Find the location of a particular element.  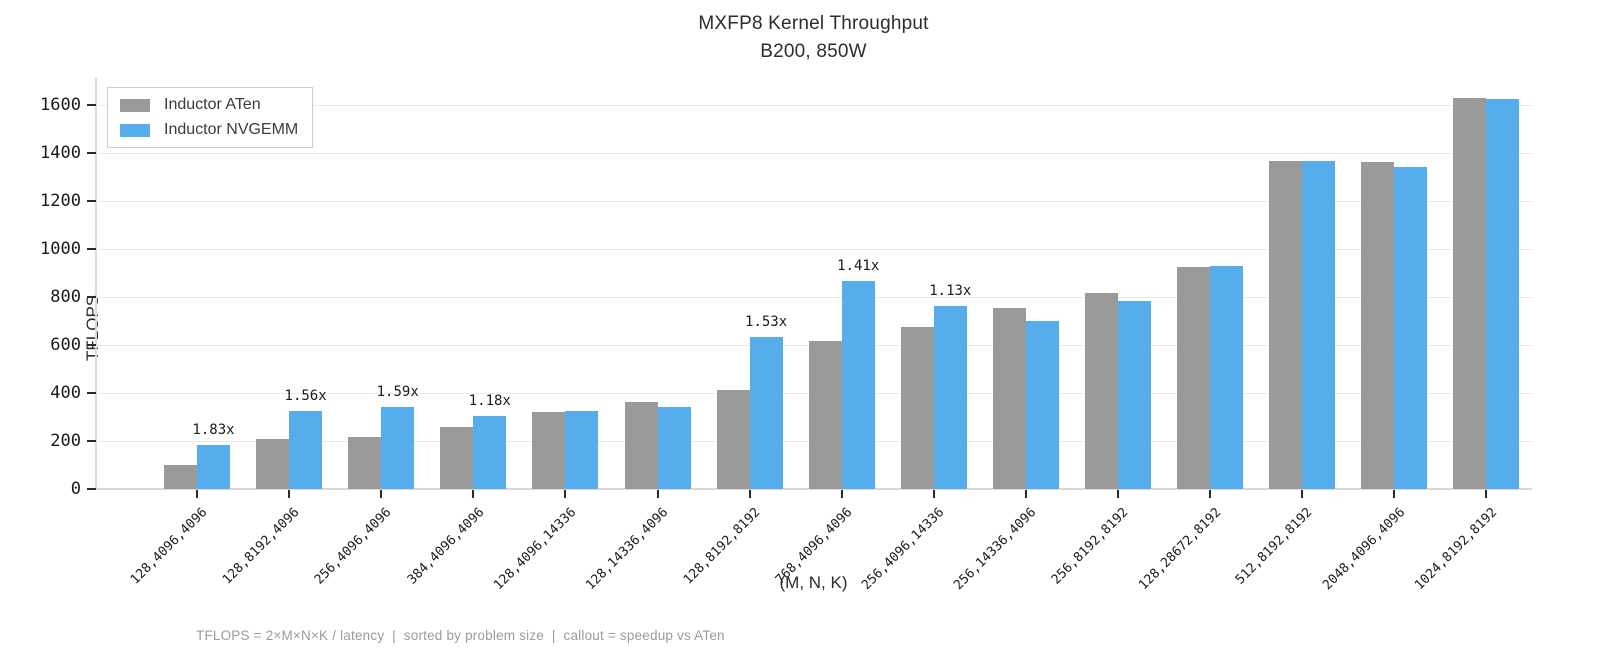

y-axis-spine is located at coordinates (96, 283).